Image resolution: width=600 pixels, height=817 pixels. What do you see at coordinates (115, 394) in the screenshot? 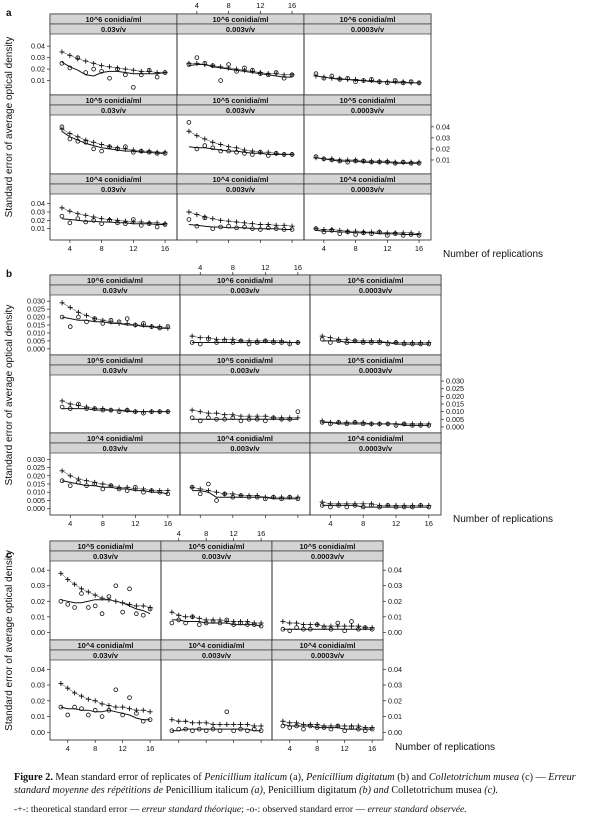
I see `facet-cell: 10^5 conidia/ml0.03v/v` at bounding box center [115, 394].